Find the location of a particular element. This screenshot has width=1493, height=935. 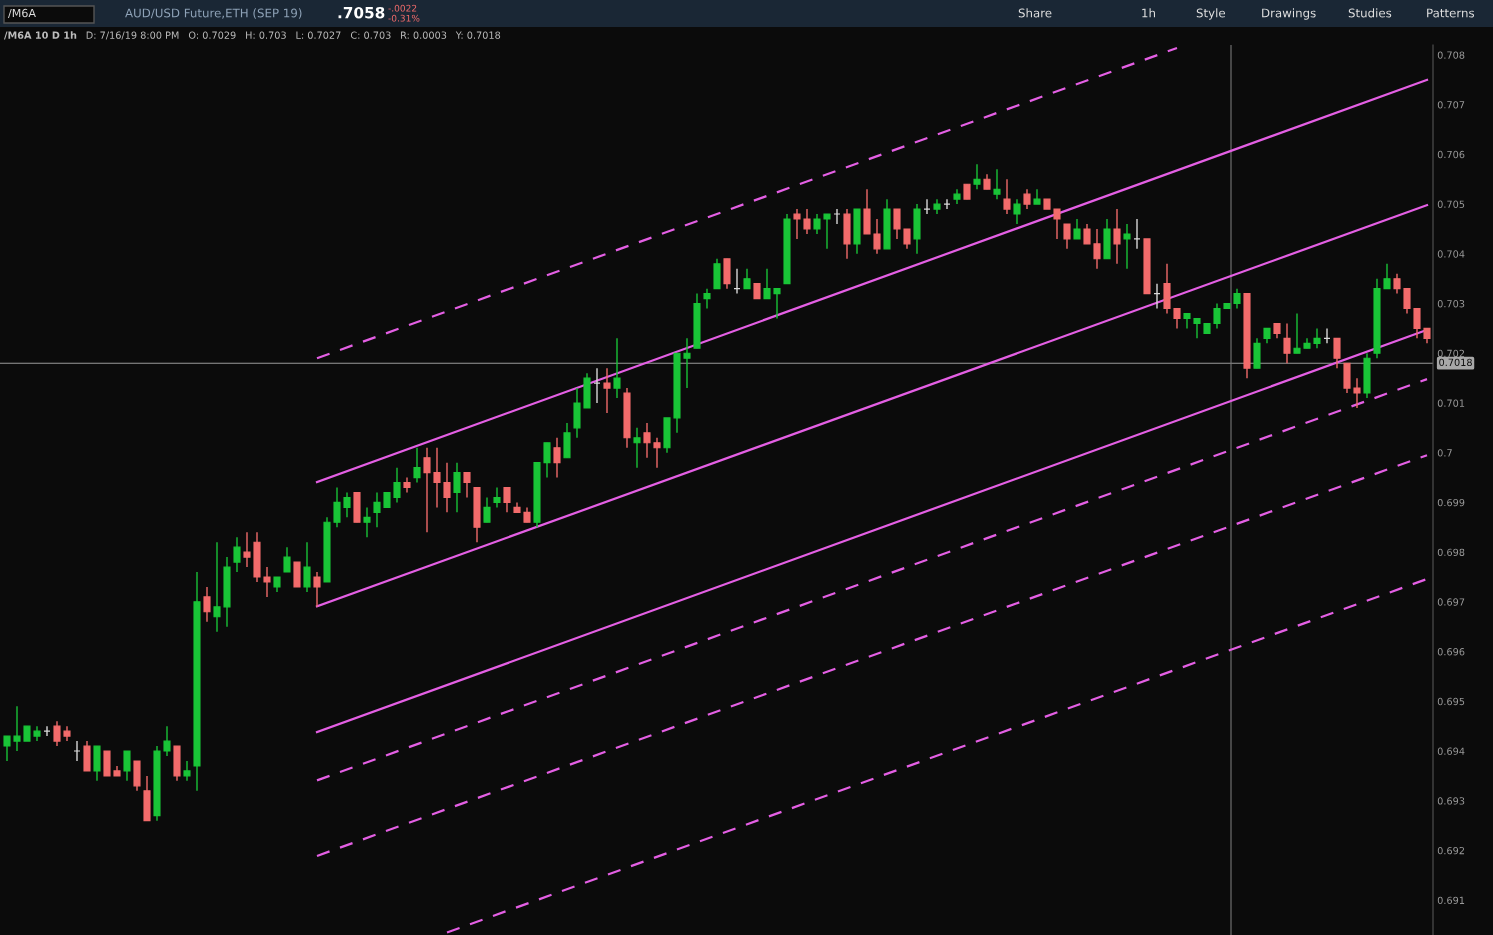

y-tick-label: 0.705 is located at coordinates (1451, 204).